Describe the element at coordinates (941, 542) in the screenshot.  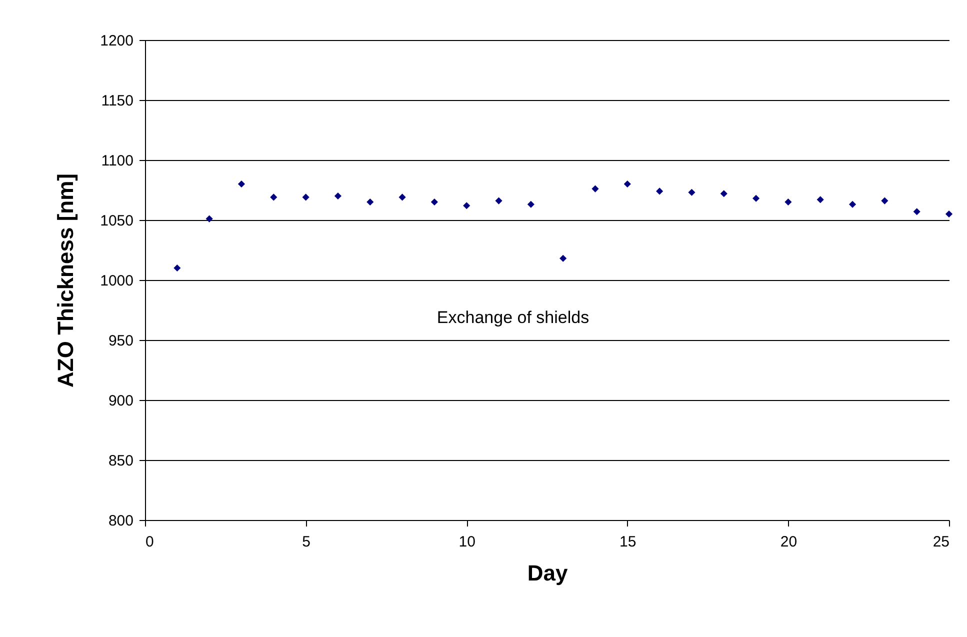
I see `x-tick-label: 25` at that location.